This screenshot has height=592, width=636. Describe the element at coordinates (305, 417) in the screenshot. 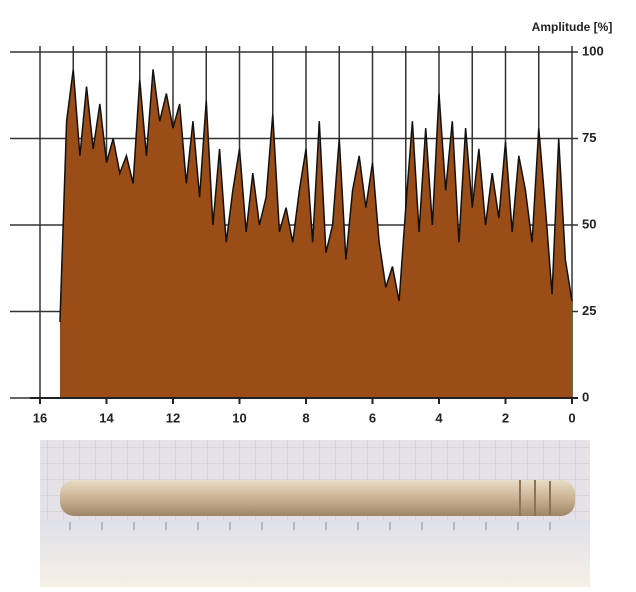

I see `x-tick-label: 8` at that location.